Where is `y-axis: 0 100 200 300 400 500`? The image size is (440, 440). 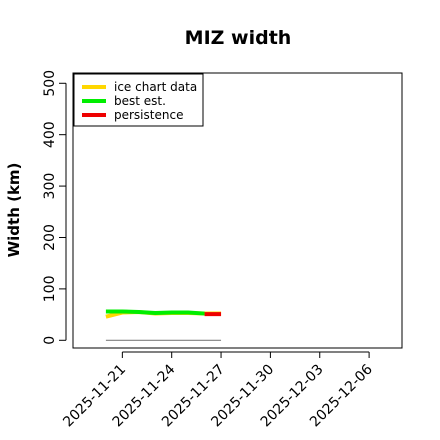
y-axis: 0 100 200 300 400 500 is located at coordinates (54, 207).